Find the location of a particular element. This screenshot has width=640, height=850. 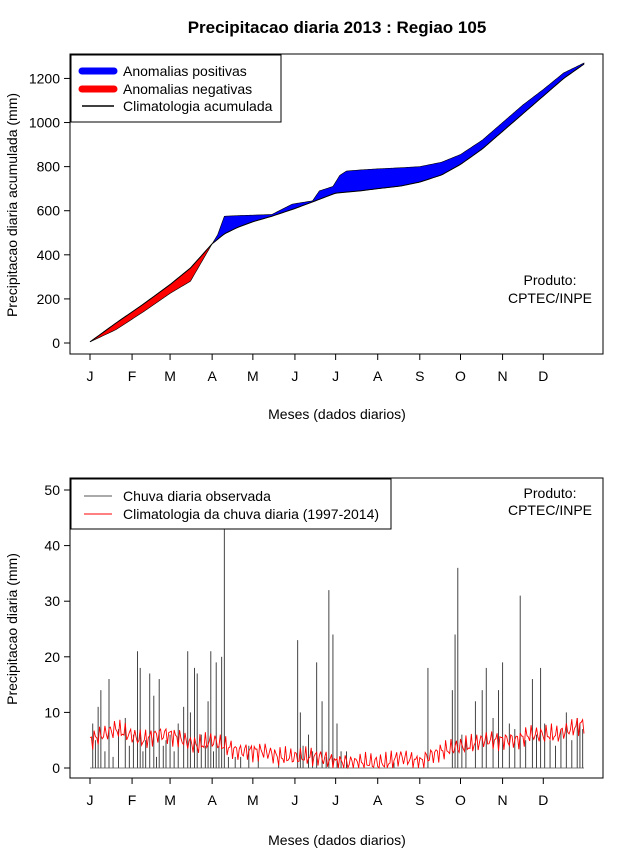

y-axis-label: Precipitacao diaria acumulada (mm) is located at coordinates (12, 205).